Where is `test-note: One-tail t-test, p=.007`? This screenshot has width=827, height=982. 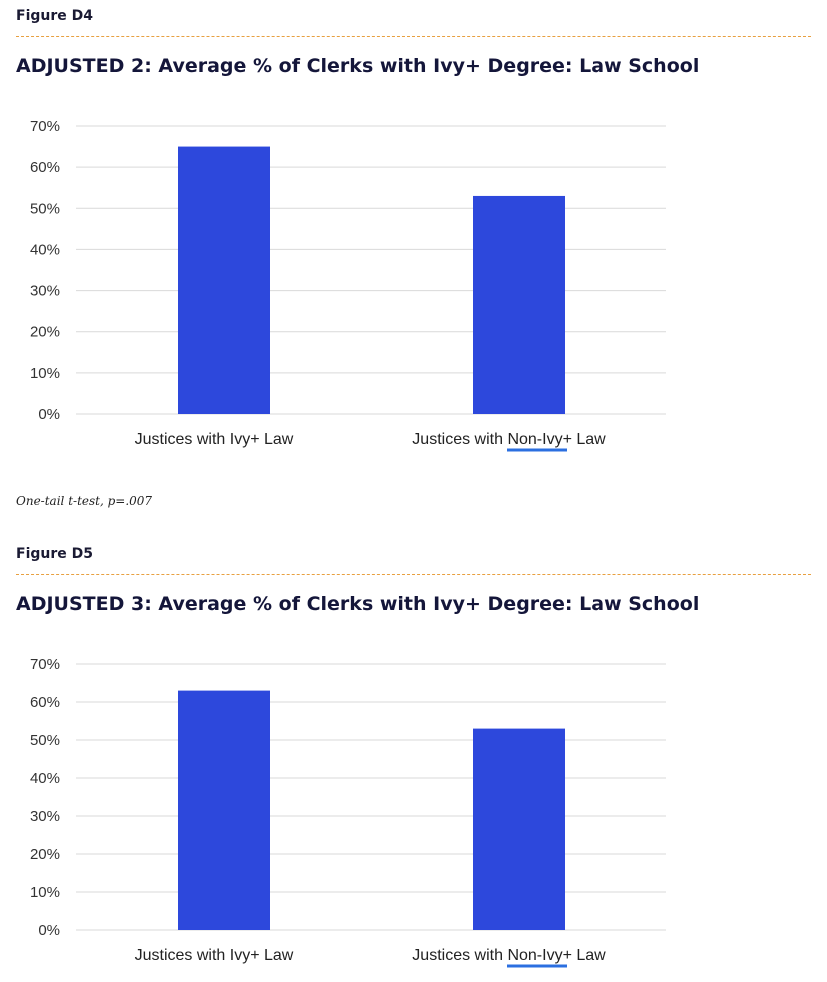
test-note: One-tail t-test, p=.007 is located at coordinates (84, 501).